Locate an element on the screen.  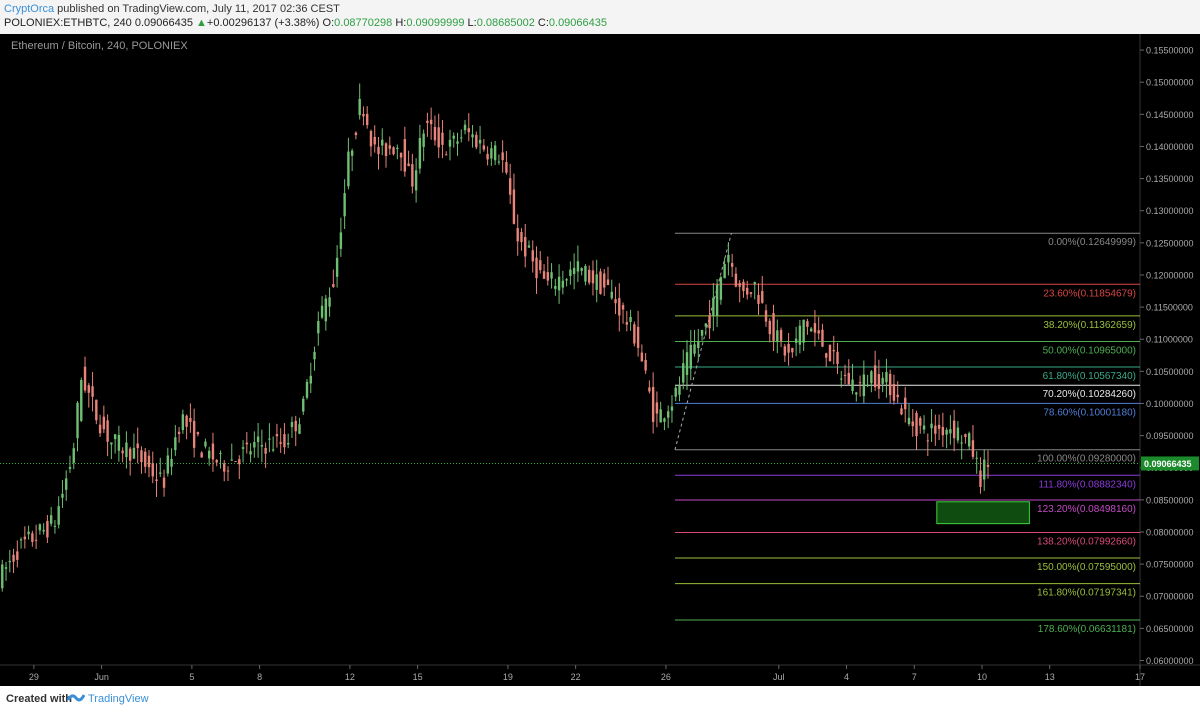
high-label: H: is located at coordinates (401, 23).